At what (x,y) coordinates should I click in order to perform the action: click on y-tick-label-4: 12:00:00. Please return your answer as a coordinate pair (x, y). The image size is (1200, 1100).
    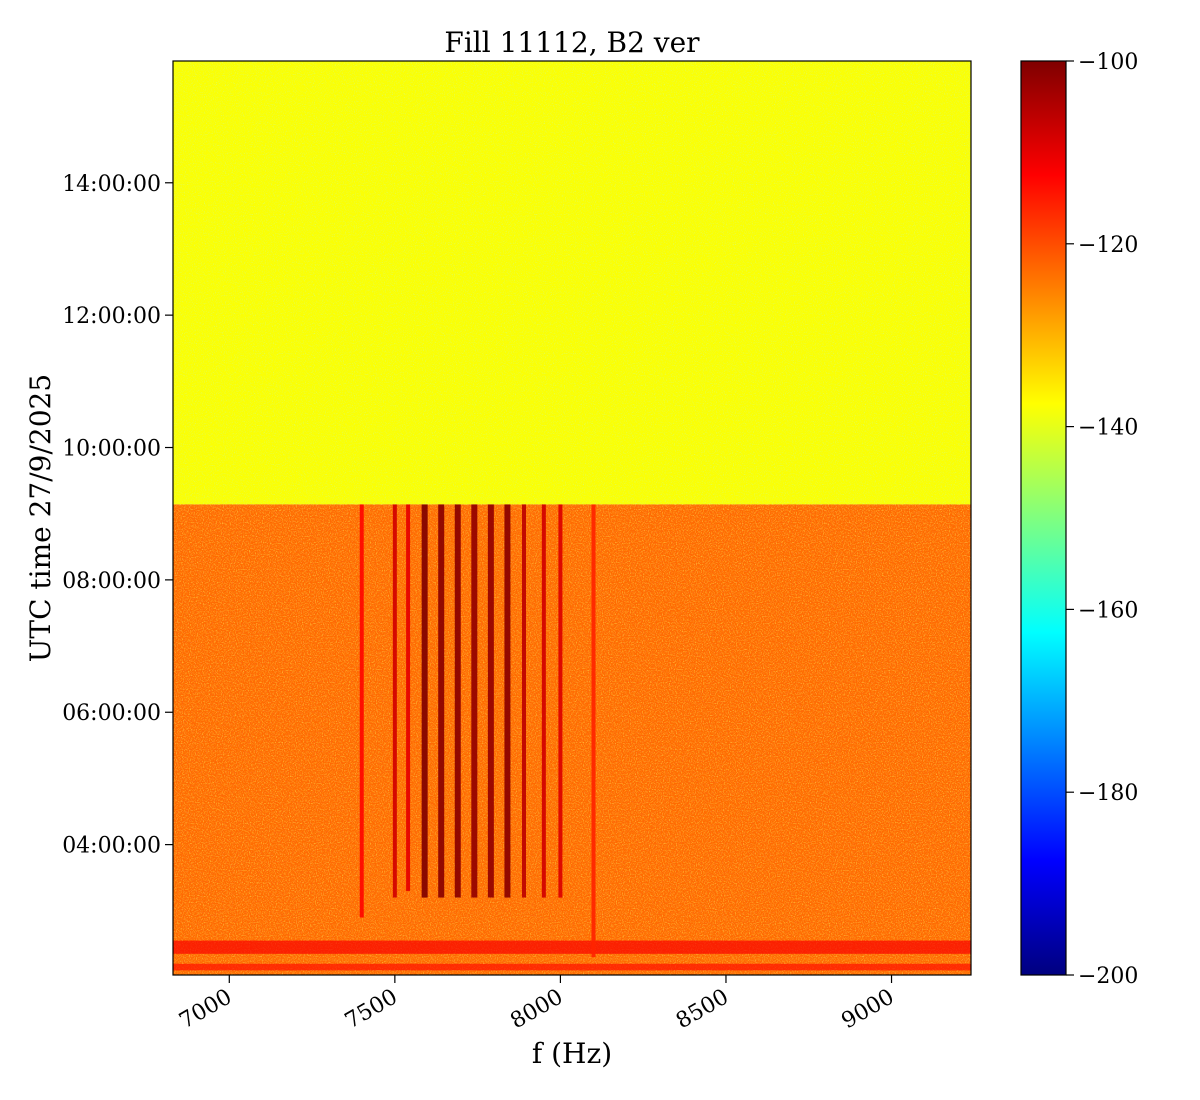
    Looking at the image, I should click on (111, 316).